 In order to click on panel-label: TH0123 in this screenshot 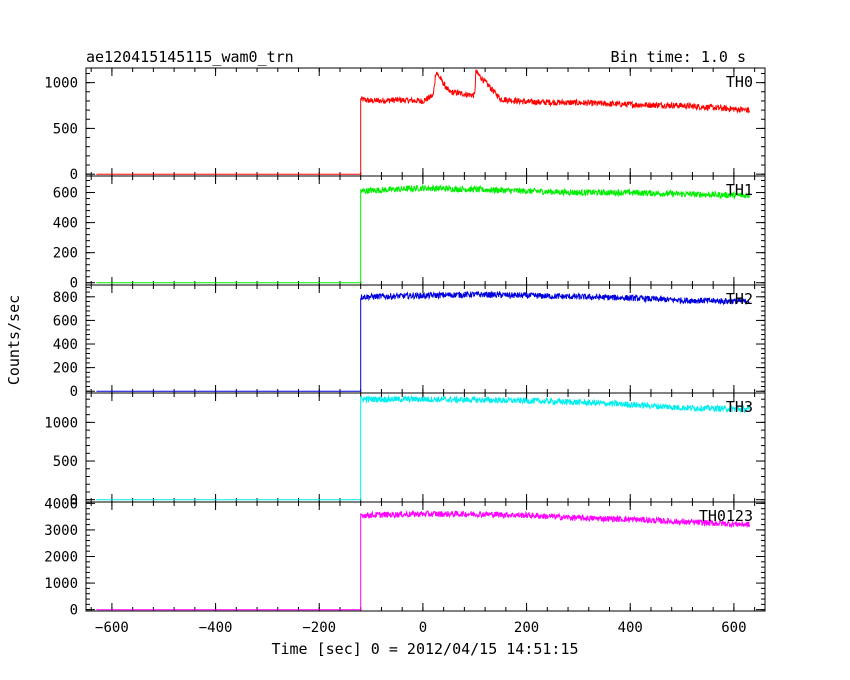, I will do `click(726, 516)`.